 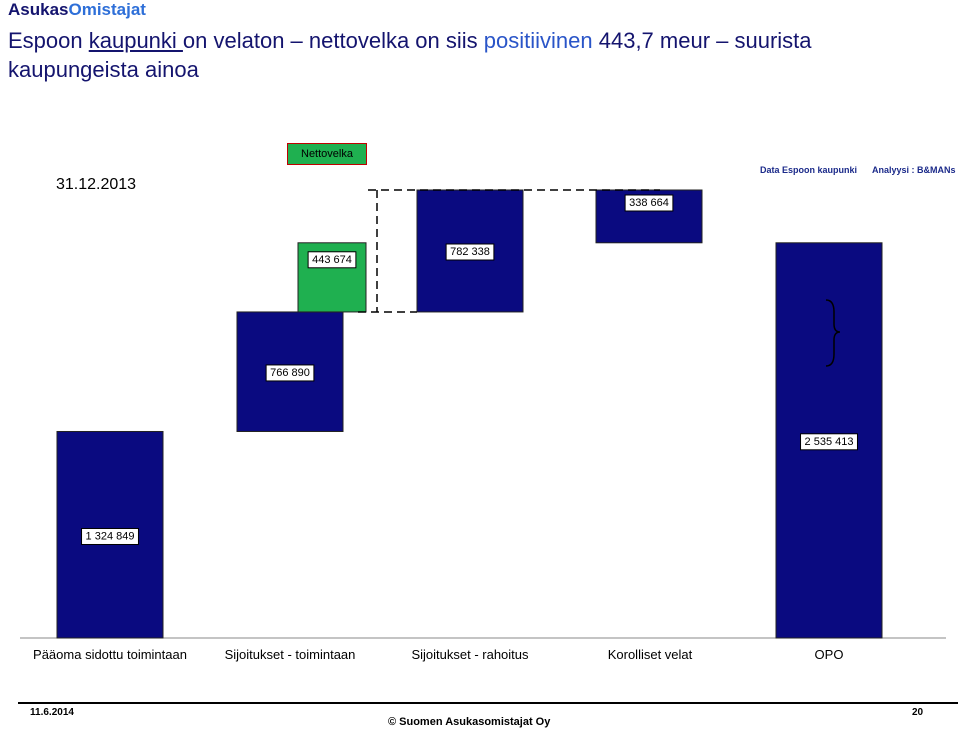 What do you see at coordinates (327, 154) in the screenshot?
I see `legend-nettovelka: Nettovelka` at bounding box center [327, 154].